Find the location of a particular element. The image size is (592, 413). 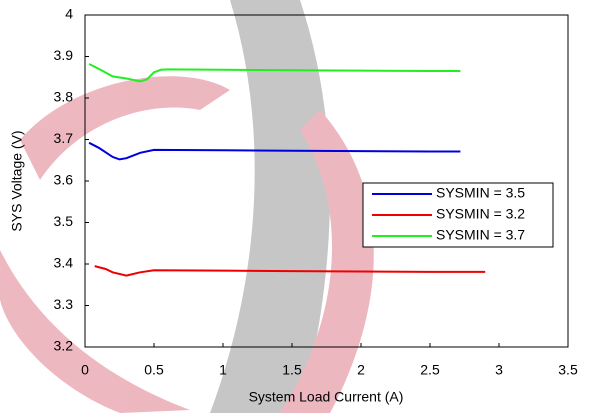

x-axis-label: System Load Current (A) is located at coordinates (326, 397).